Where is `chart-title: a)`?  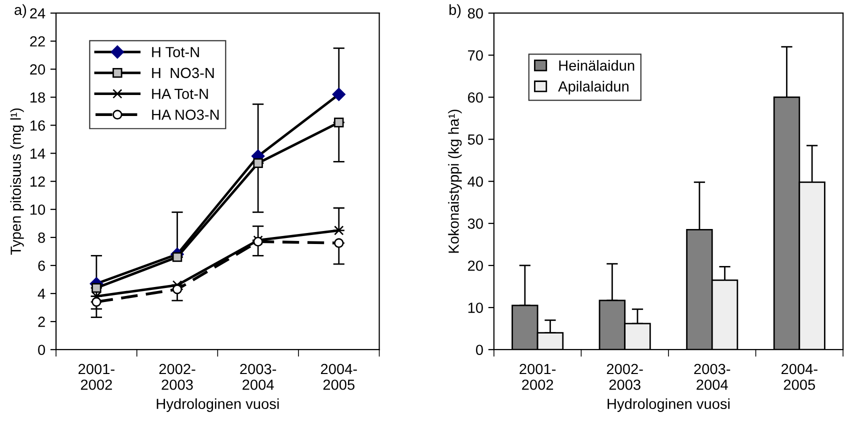
chart-title: a) is located at coordinates (20, 11).